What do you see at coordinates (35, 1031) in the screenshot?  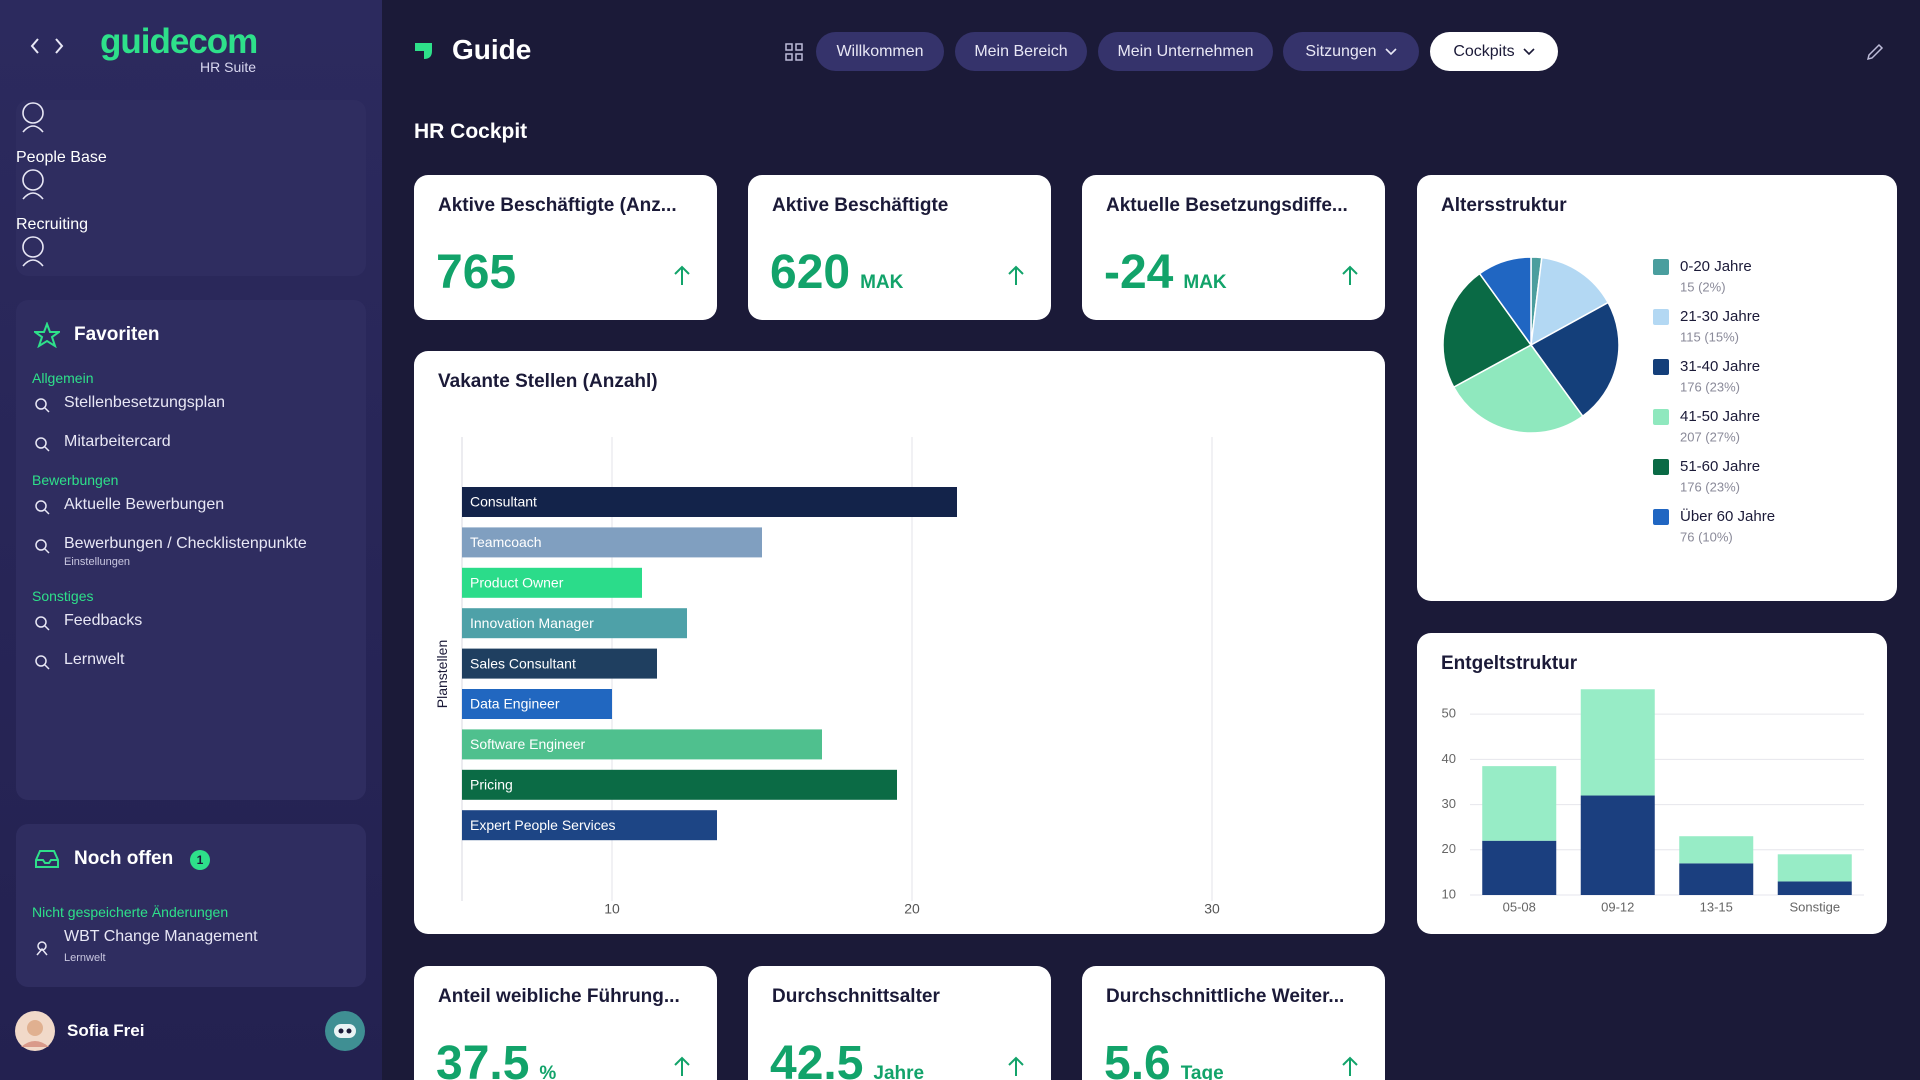 I see `avatar` at bounding box center [35, 1031].